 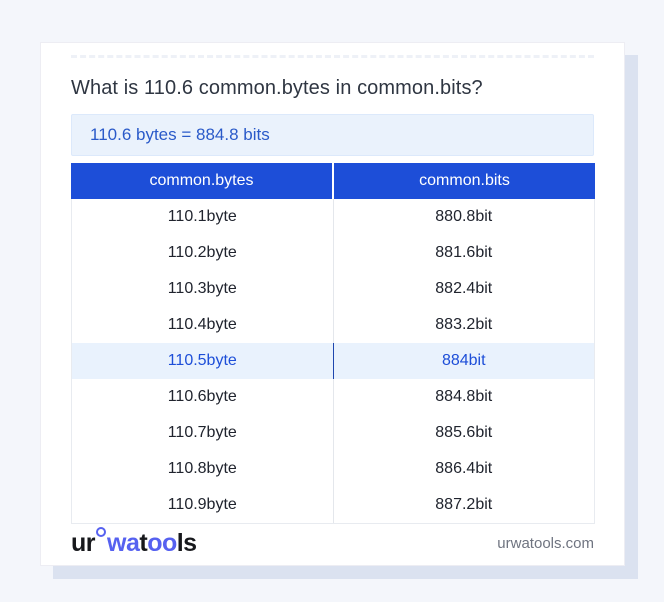 What do you see at coordinates (464, 433) in the screenshot?
I see `bits-cell: 885.6bit` at bounding box center [464, 433].